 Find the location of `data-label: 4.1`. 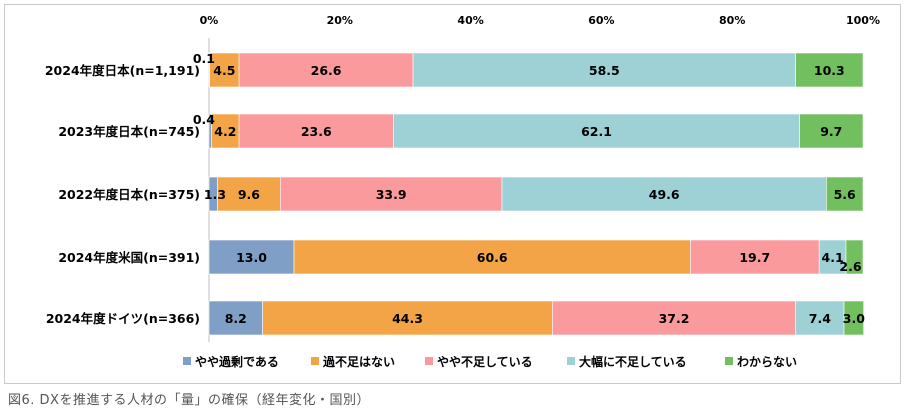

data-label: 4.1 is located at coordinates (833, 257).